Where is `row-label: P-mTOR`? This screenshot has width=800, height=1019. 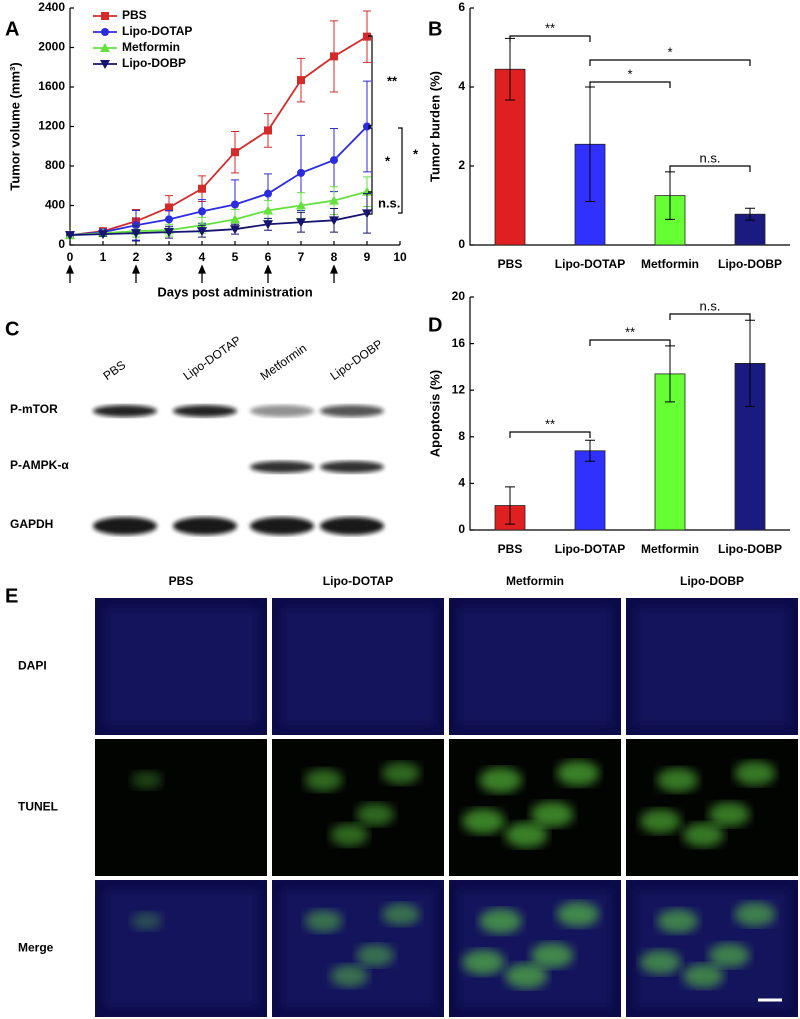
row-label: P-mTOR is located at coordinates (34, 409).